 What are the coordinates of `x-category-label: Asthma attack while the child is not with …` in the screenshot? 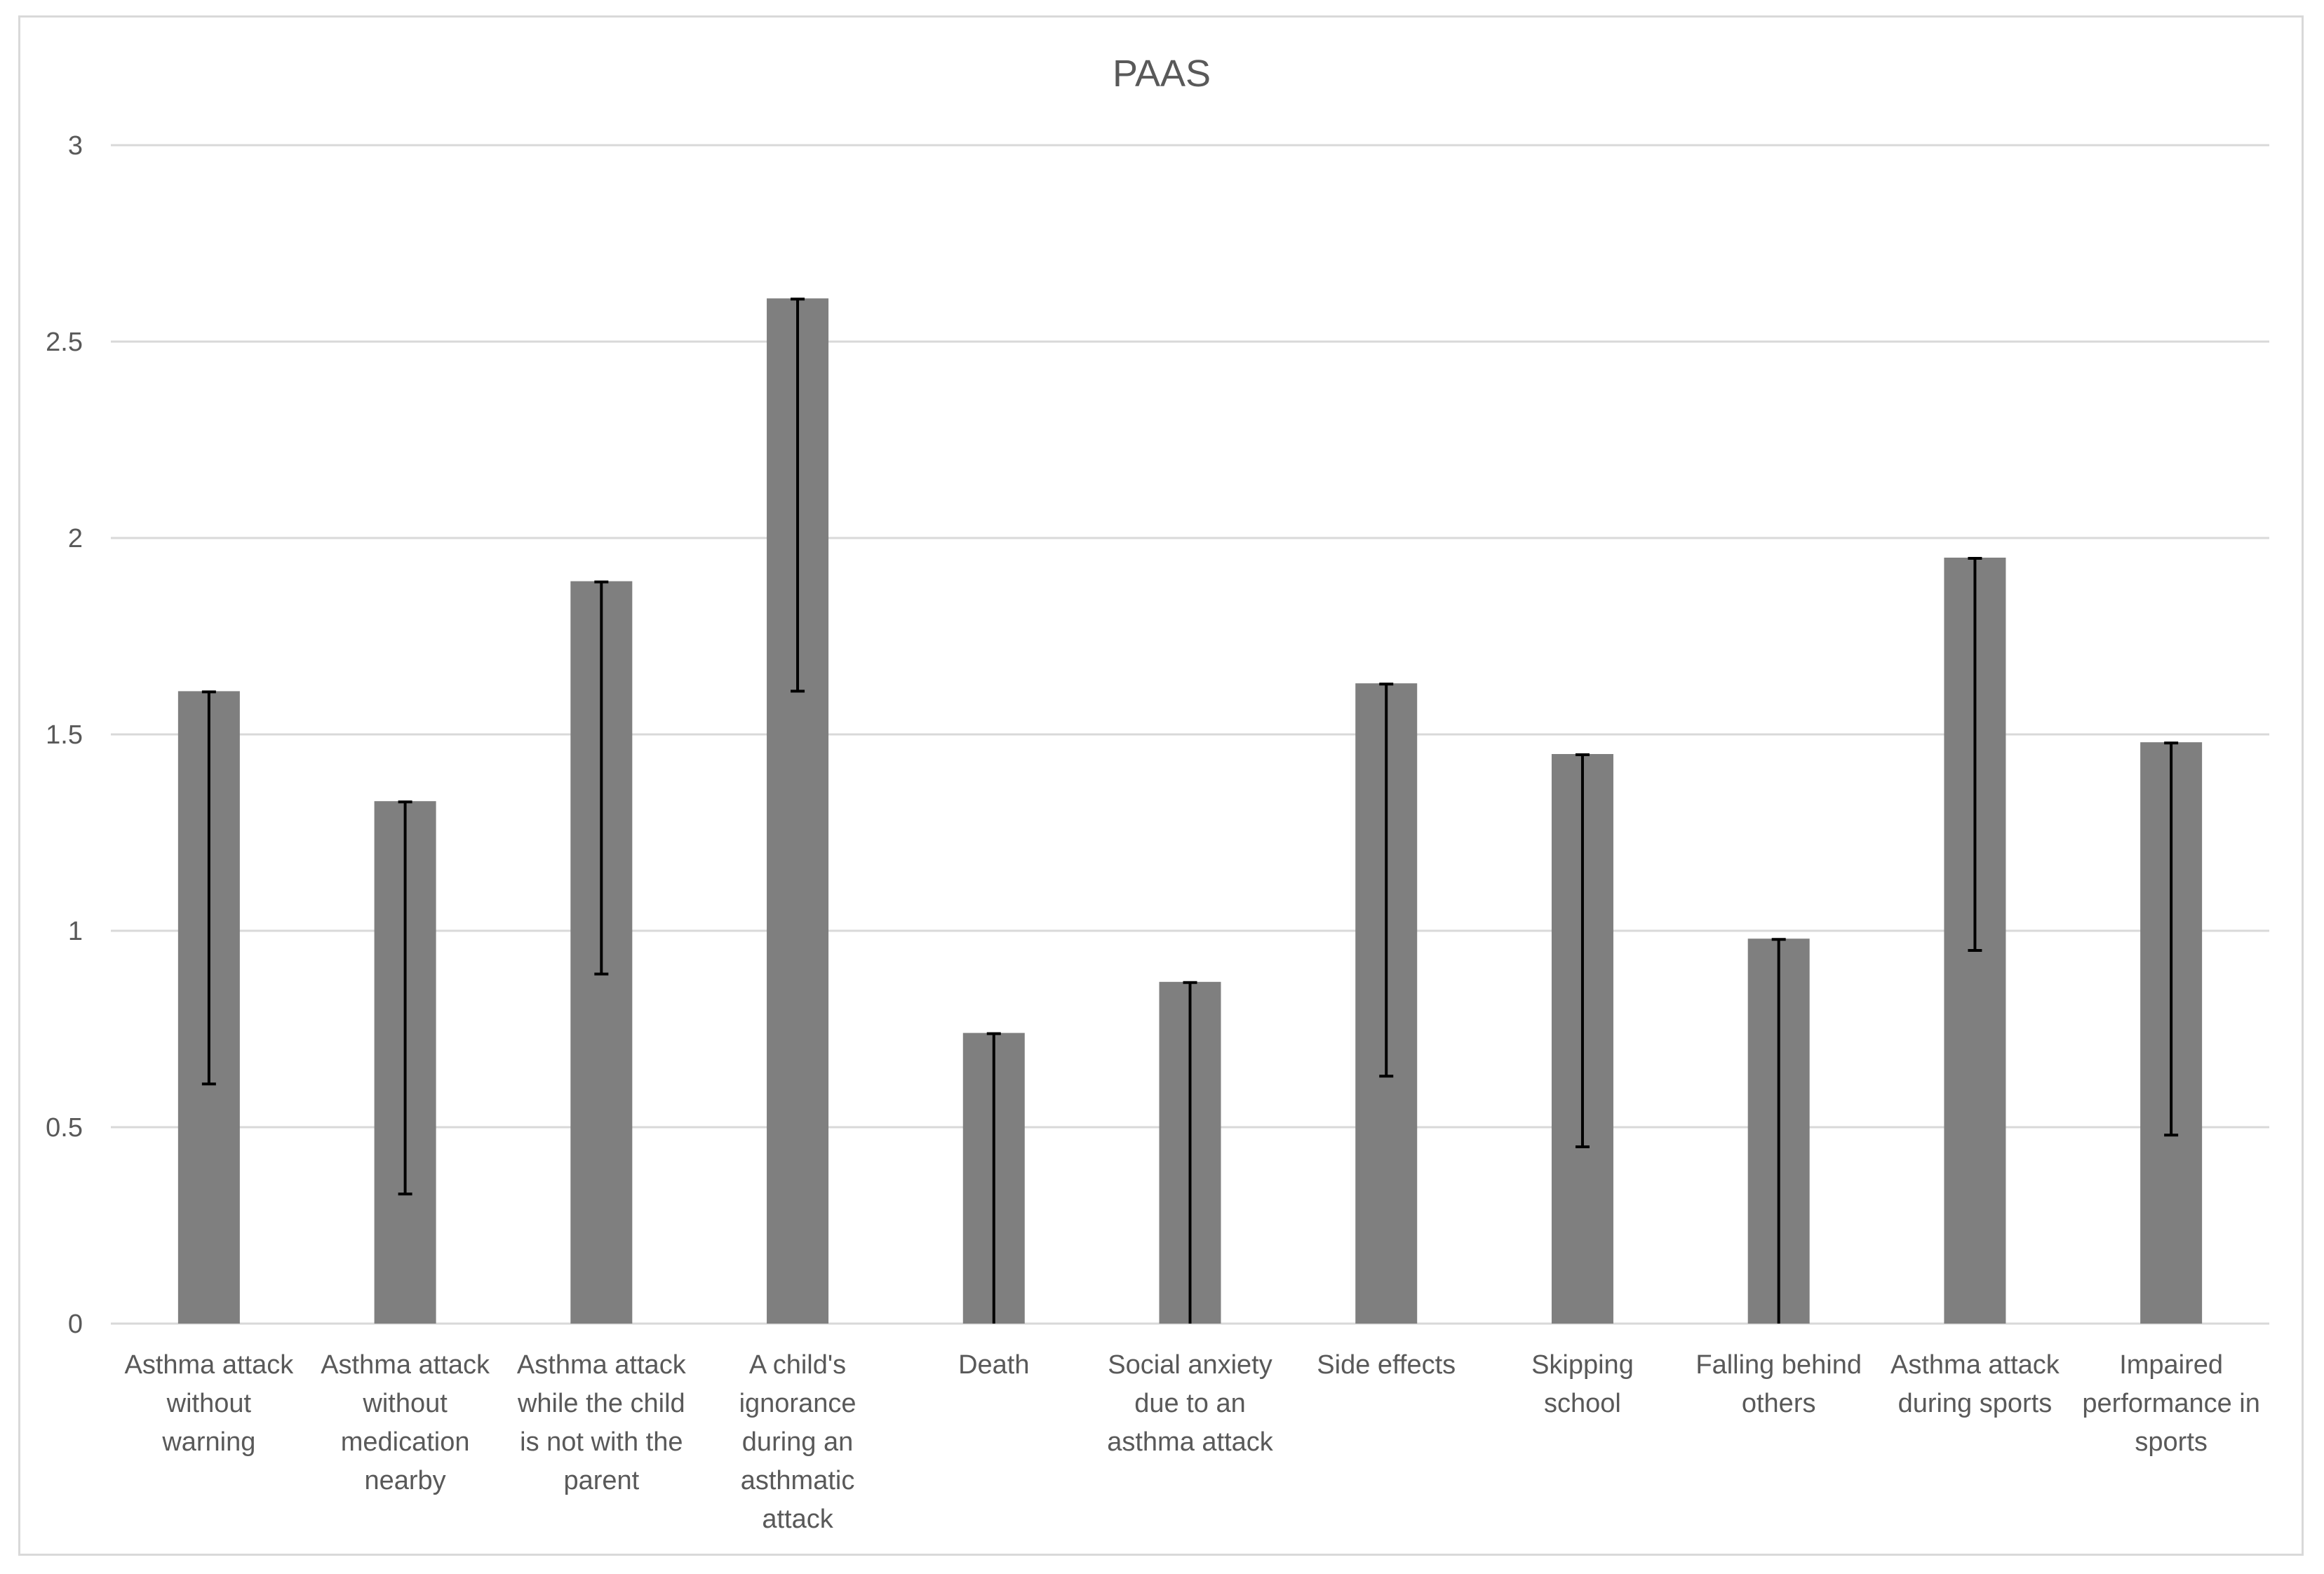 It's located at (602, 1422).